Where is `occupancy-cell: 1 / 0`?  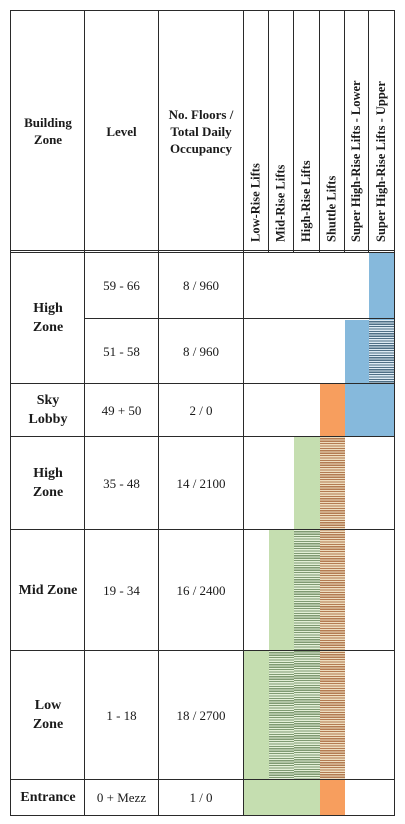 occupancy-cell: 1 / 0 is located at coordinates (201, 797).